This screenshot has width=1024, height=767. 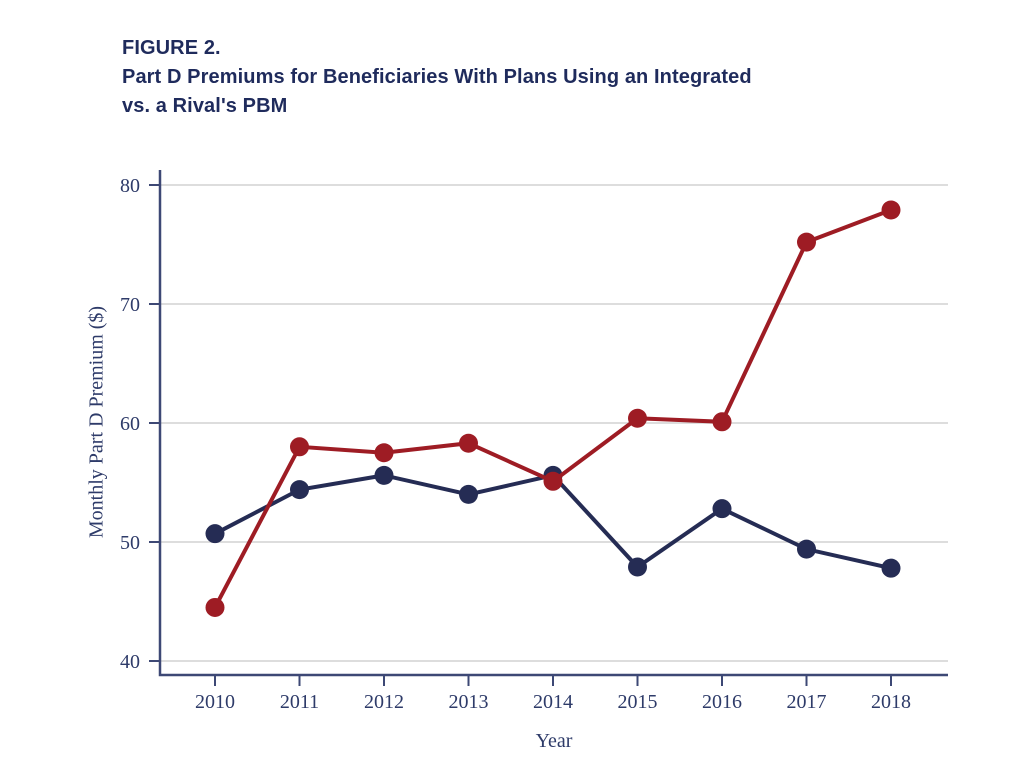 What do you see at coordinates (130, 543) in the screenshot?
I see `y-tick-label-50: 50` at bounding box center [130, 543].